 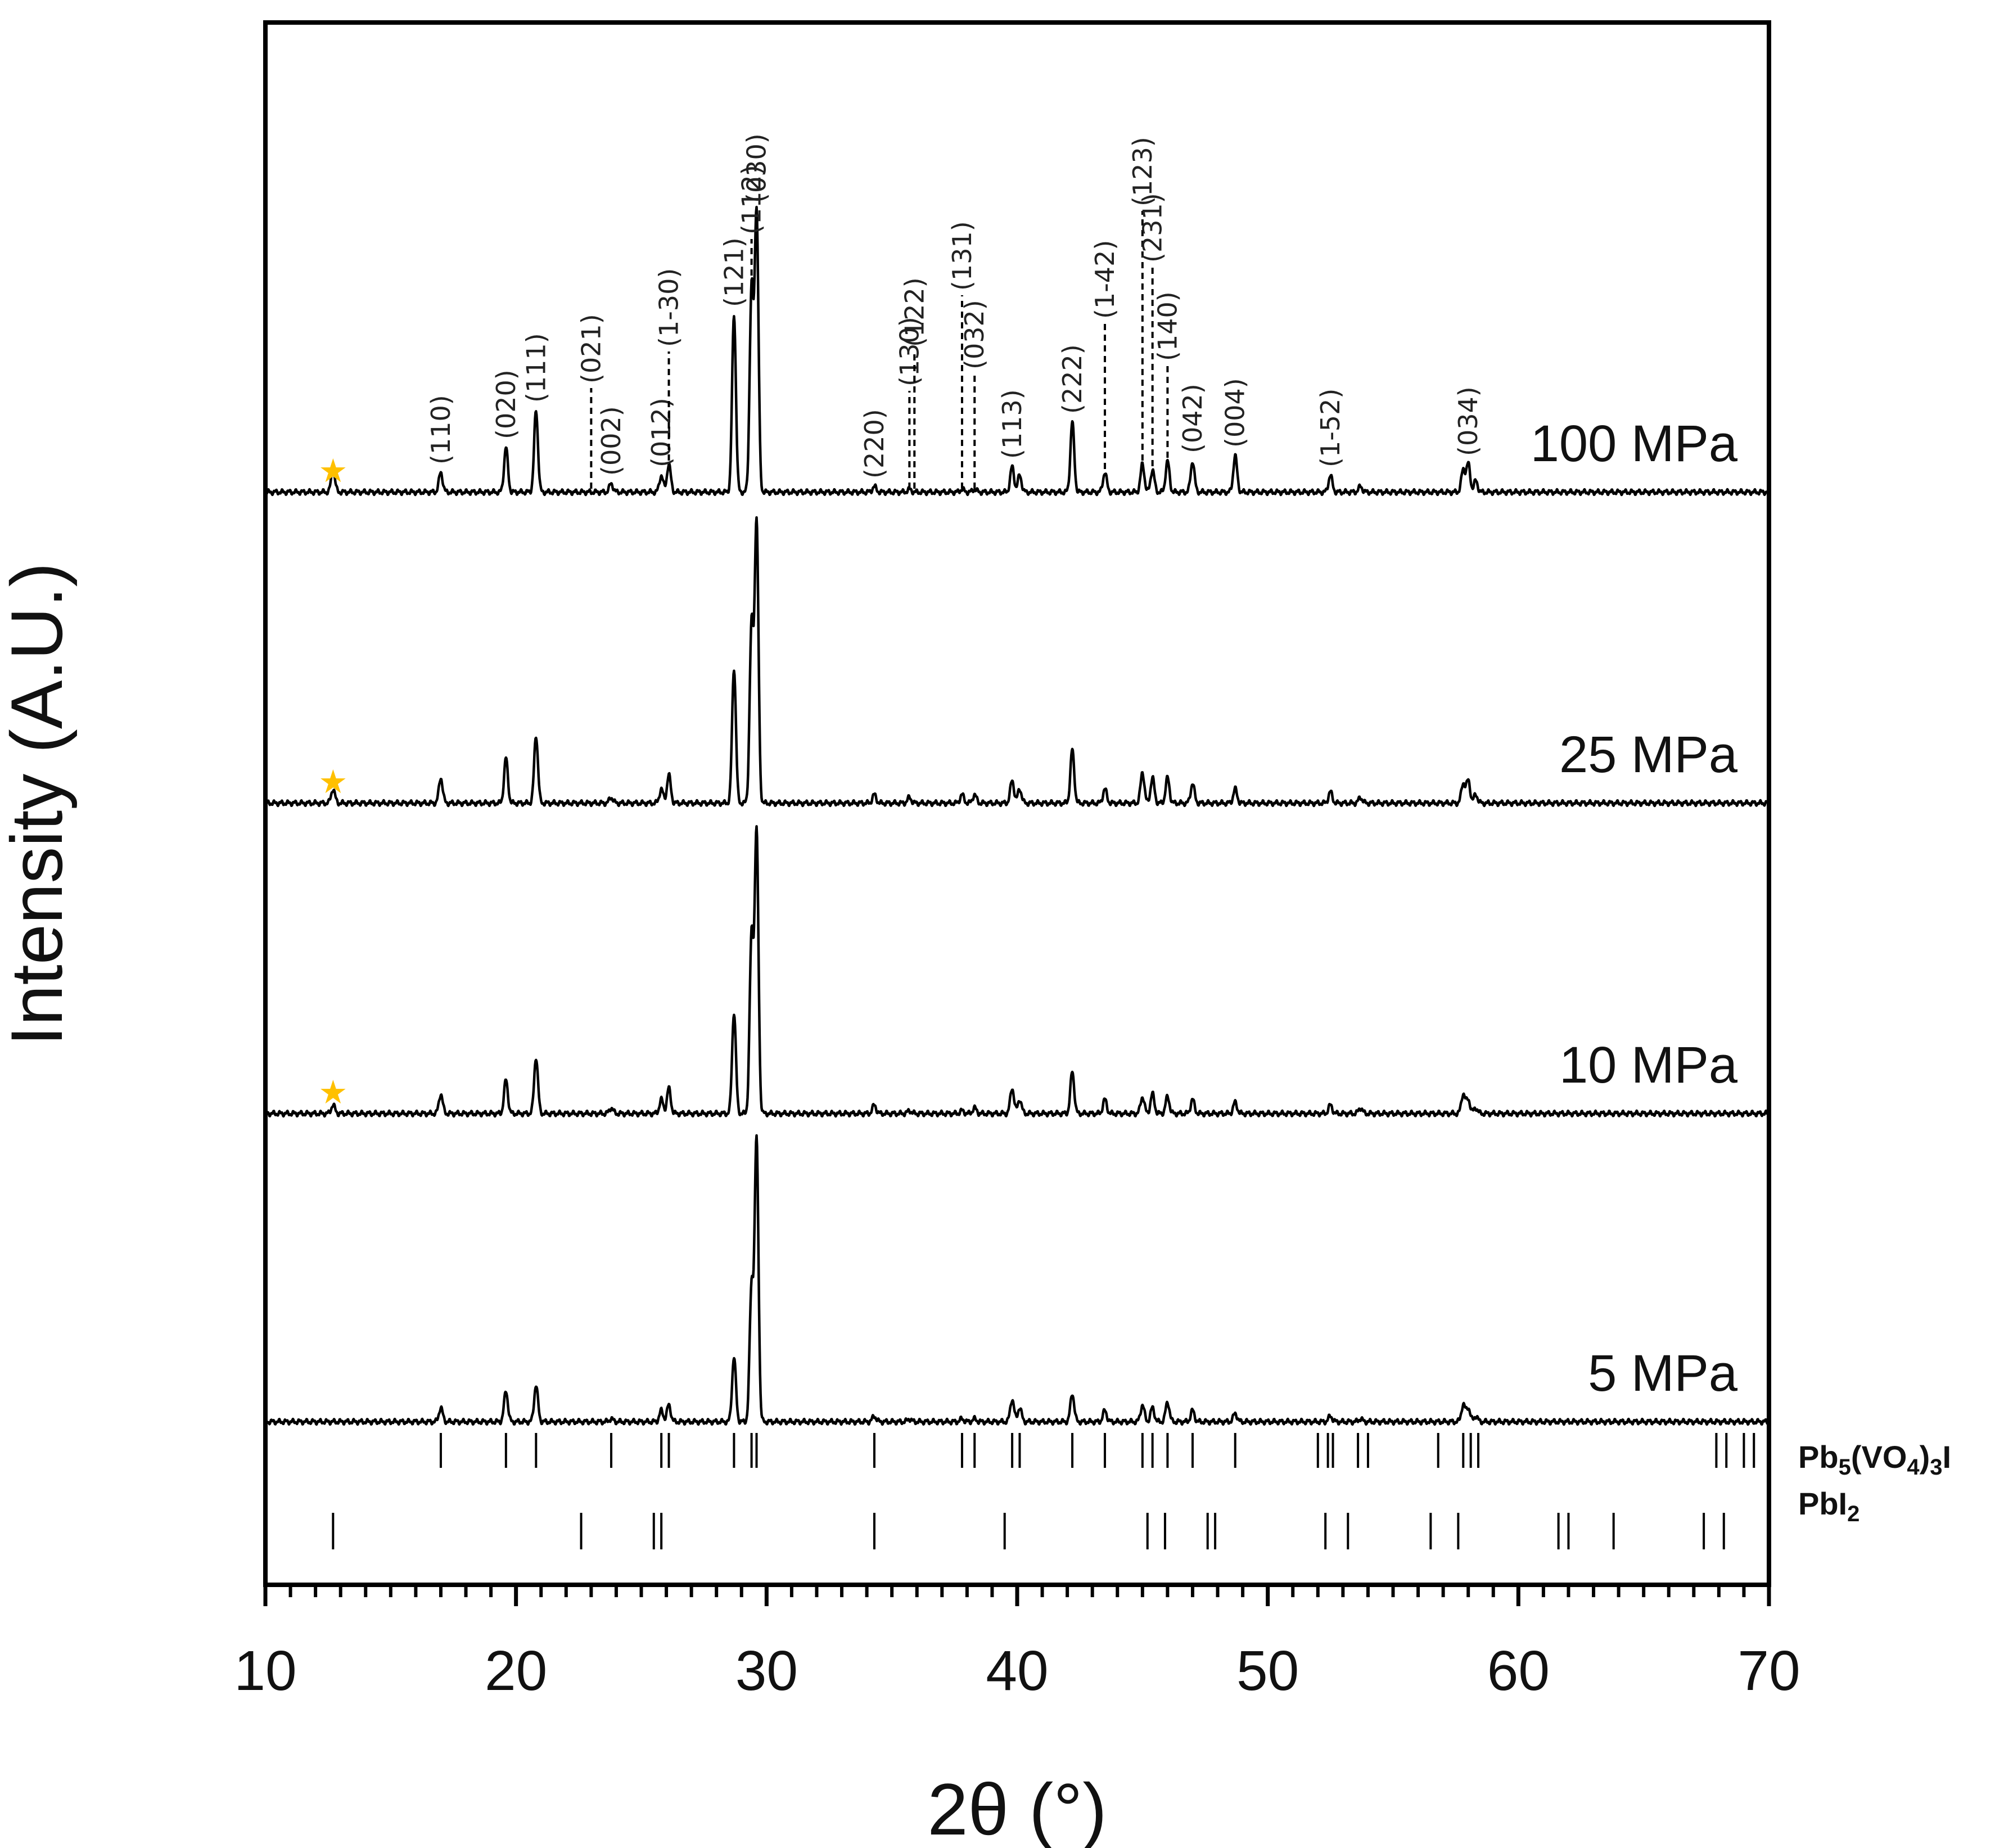 What do you see at coordinates (1017, 1808) in the screenshot?
I see `x-axis-label: 2θ (°)` at bounding box center [1017, 1808].